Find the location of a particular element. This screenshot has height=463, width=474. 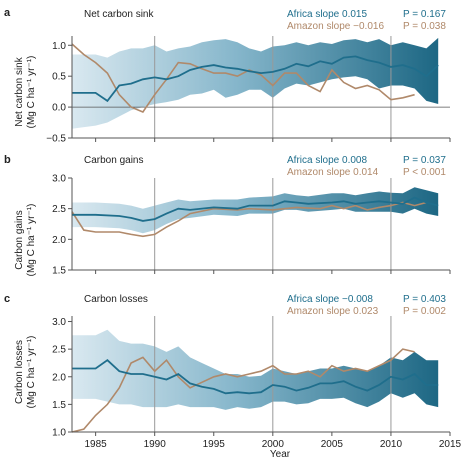

panel-a-africa-p: P = 0.167 is located at coordinates (424, 14).